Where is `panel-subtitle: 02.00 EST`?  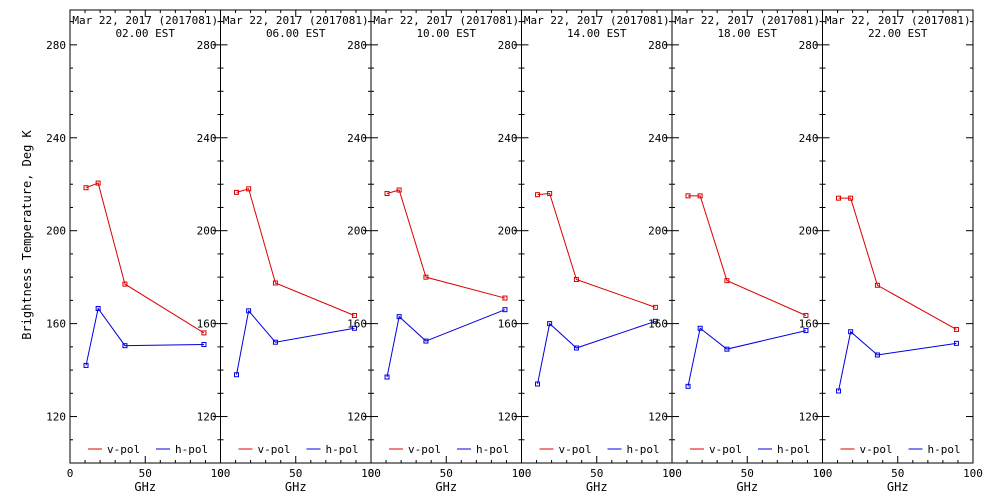
panel-subtitle: 02.00 EST is located at coordinates (145, 33).